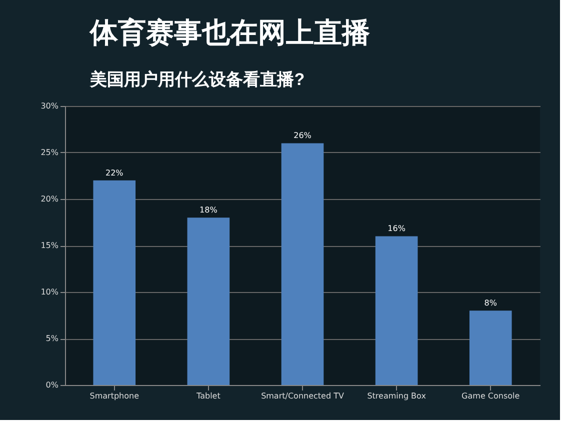  I want to click on x-tick-label: Streaming Box, so click(396, 396).